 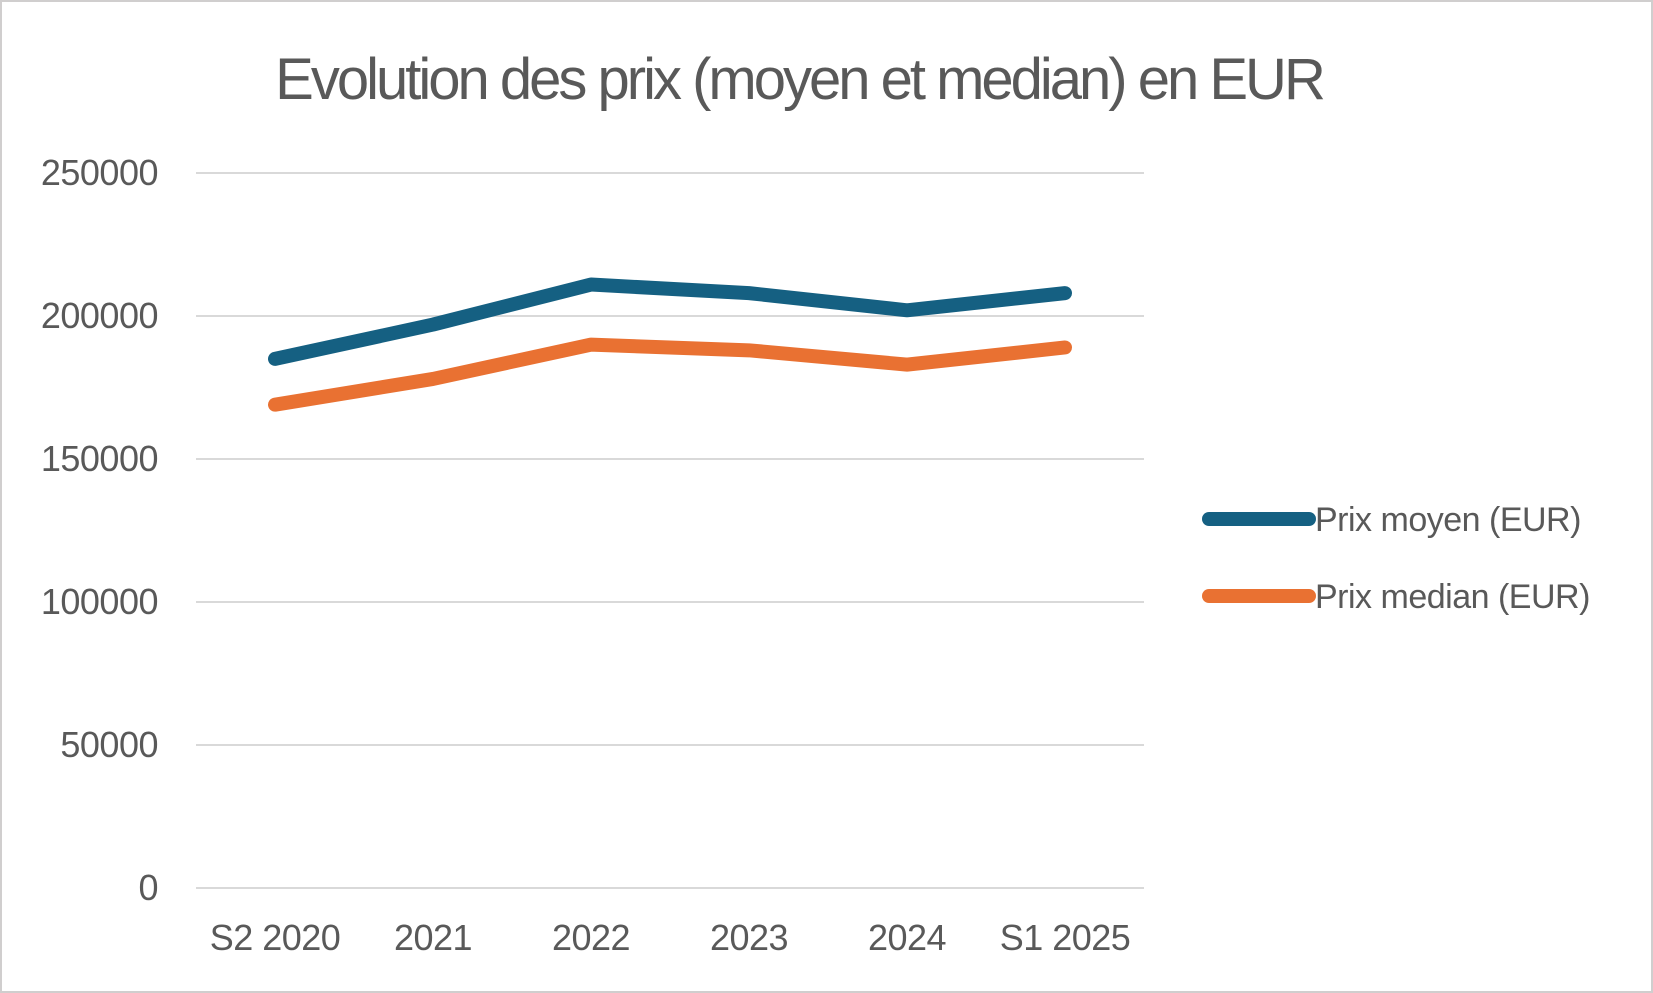 What do you see at coordinates (99, 172) in the screenshot?
I see `y-tick-label: 250000` at bounding box center [99, 172].